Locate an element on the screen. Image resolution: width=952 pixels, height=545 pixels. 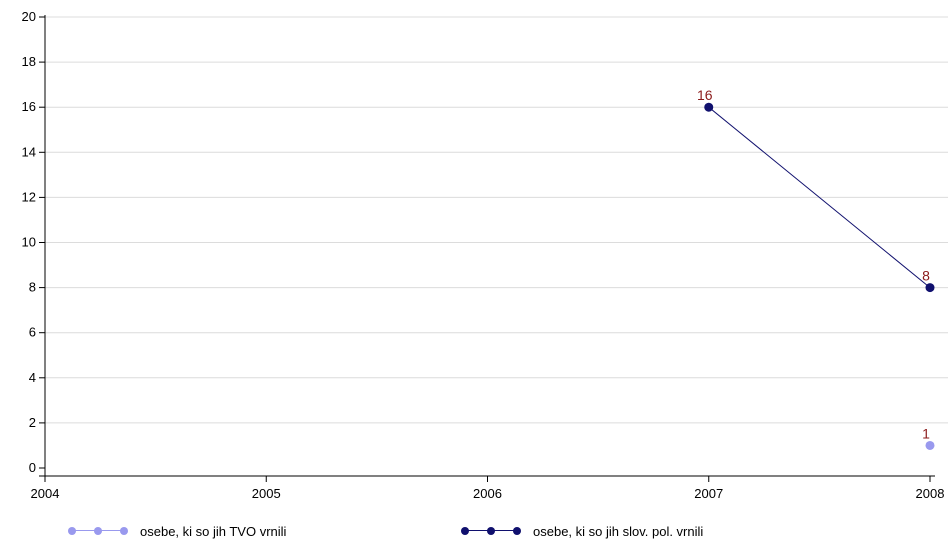
data-label-1-1: 8 is located at coordinates (926, 276).